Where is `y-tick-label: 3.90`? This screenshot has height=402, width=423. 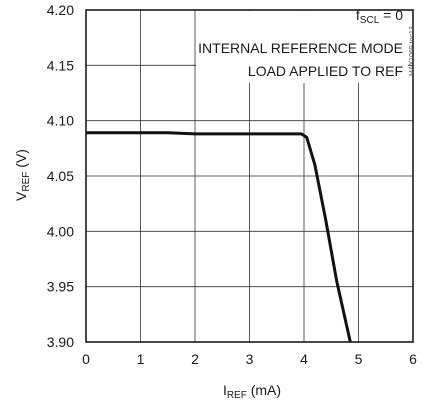 y-tick-label: 3.90 is located at coordinates (60, 342).